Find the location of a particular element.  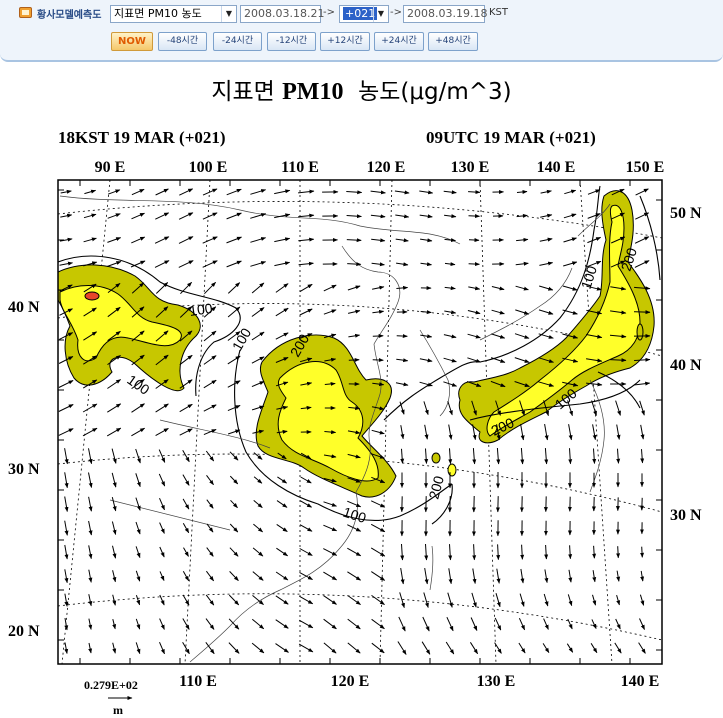

valid-date-value: 2008.03.19.18 is located at coordinates (447, 13).